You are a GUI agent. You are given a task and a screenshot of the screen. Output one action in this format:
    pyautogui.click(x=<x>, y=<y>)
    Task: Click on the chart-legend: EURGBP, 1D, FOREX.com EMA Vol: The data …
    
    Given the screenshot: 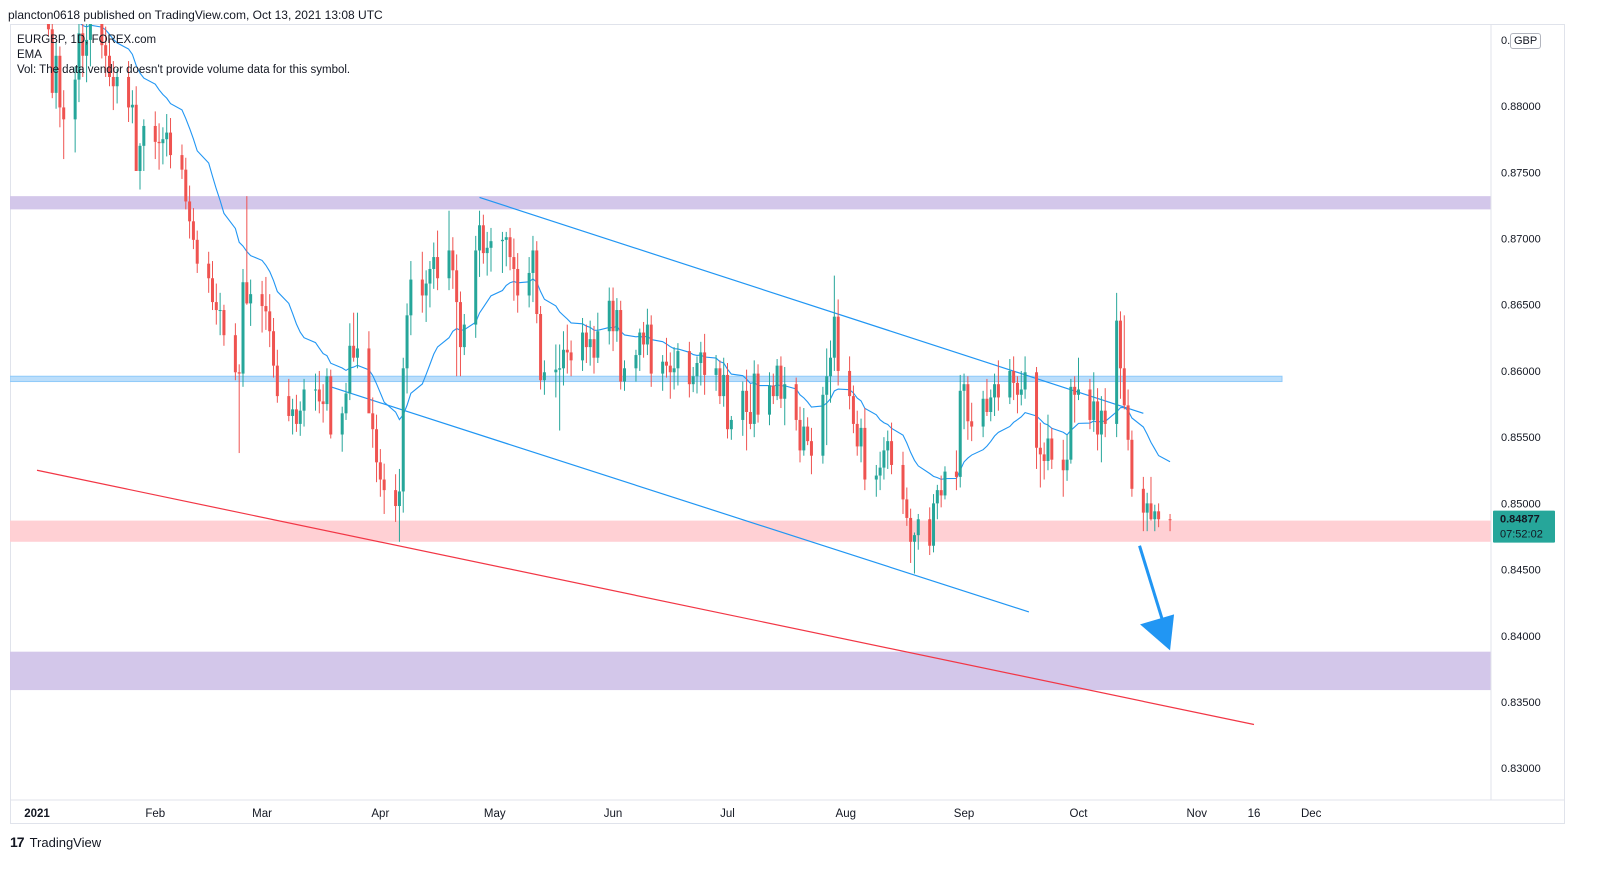 What is the action you would take?
    pyautogui.click(x=183, y=55)
    